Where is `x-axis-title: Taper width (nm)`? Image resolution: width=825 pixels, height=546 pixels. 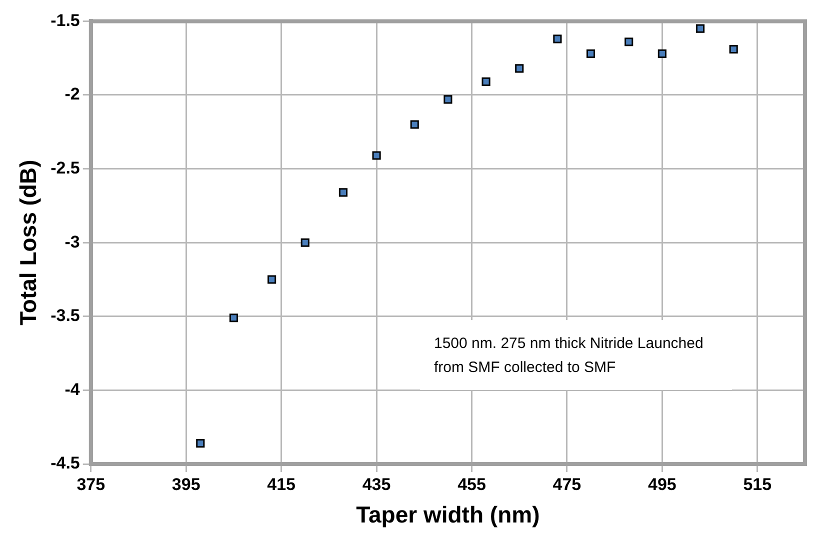 x-axis-title: Taper width (nm) is located at coordinates (448, 515).